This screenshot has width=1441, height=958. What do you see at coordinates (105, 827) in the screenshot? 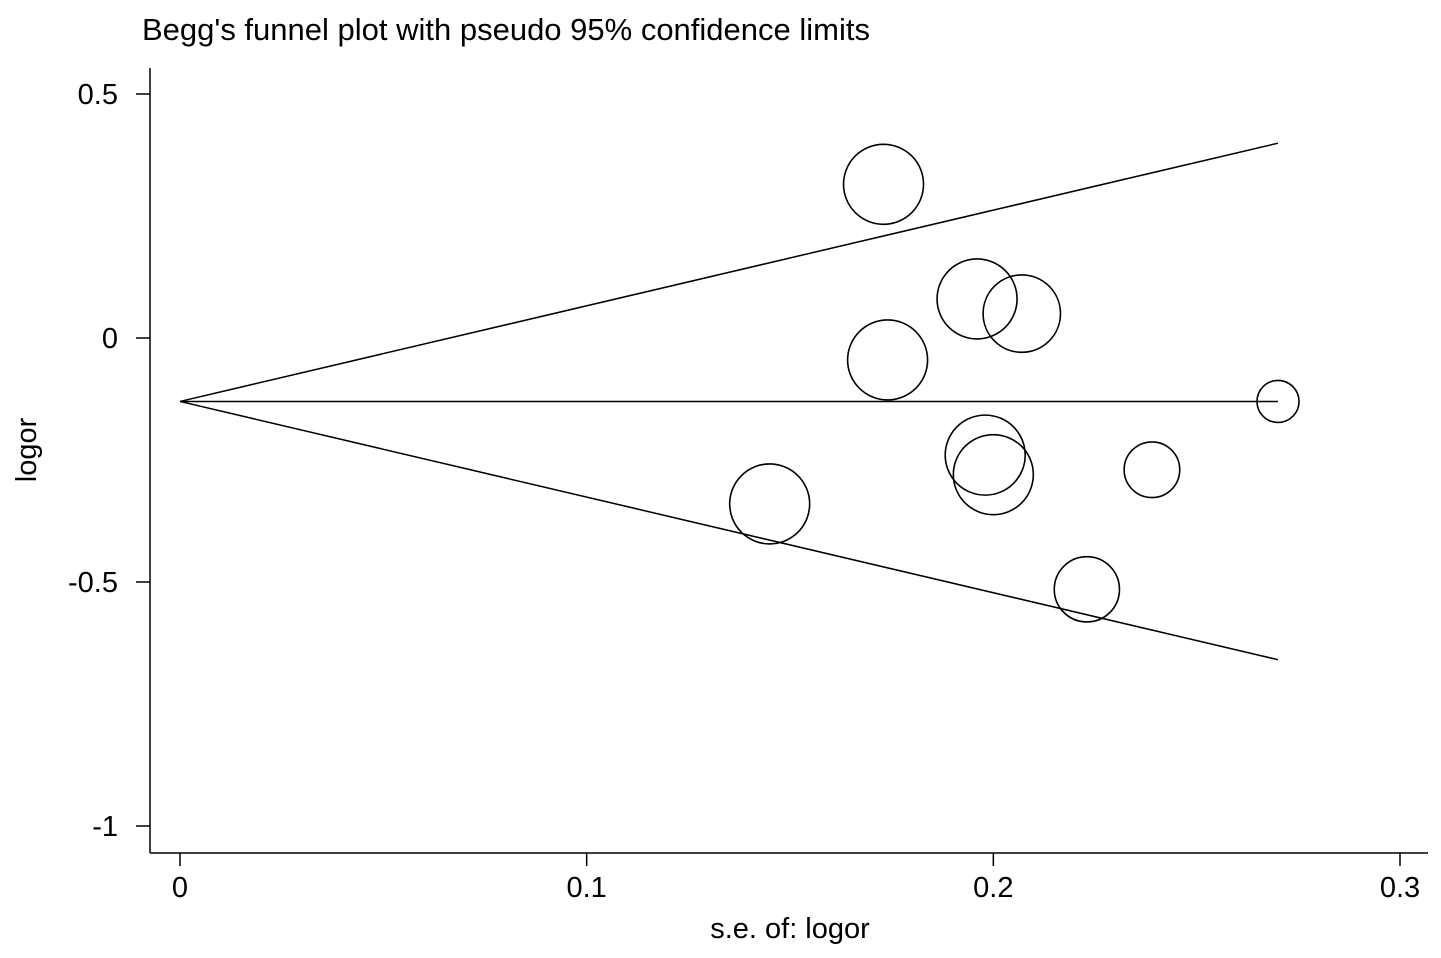
I see `y-tick-label: -1` at bounding box center [105, 827].